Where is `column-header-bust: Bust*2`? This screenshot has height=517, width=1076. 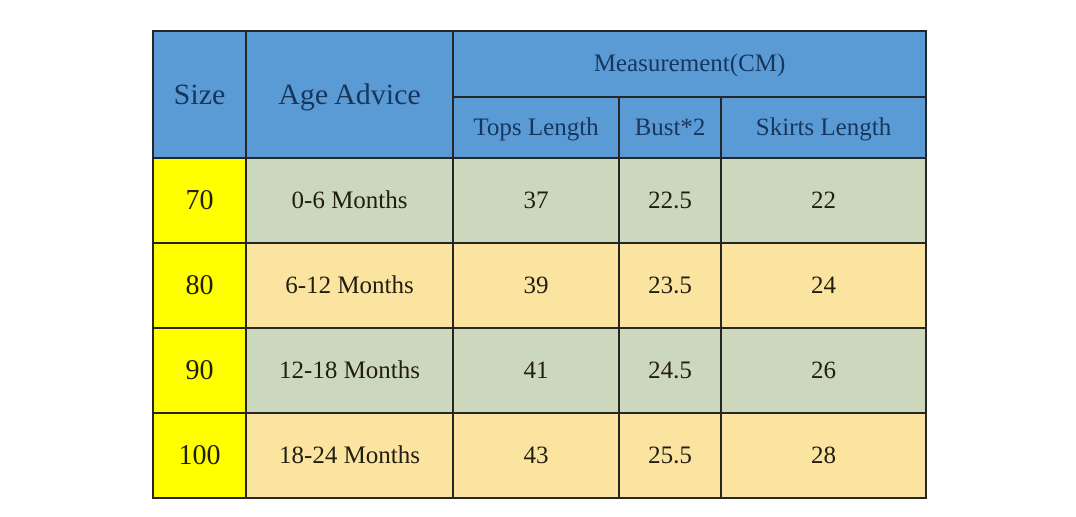 column-header-bust: Bust*2 is located at coordinates (670, 127).